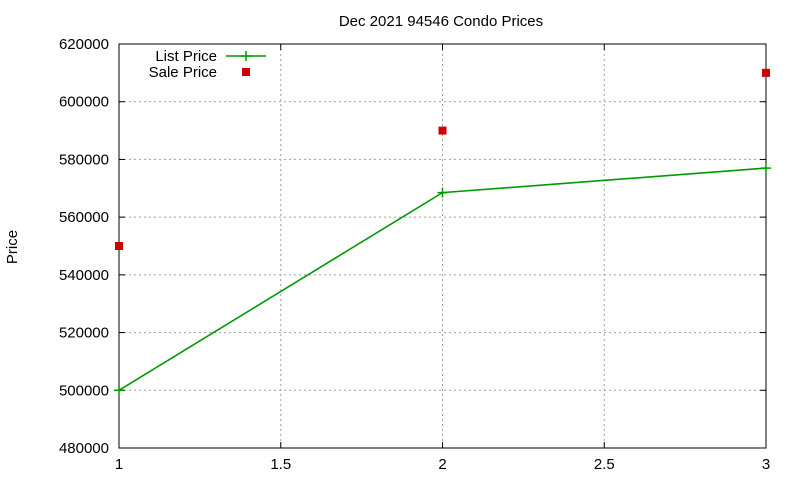  What do you see at coordinates (183, 72) in the screenshot?
I see `legend-label: Sale Price` at bounding box center [183, 72].